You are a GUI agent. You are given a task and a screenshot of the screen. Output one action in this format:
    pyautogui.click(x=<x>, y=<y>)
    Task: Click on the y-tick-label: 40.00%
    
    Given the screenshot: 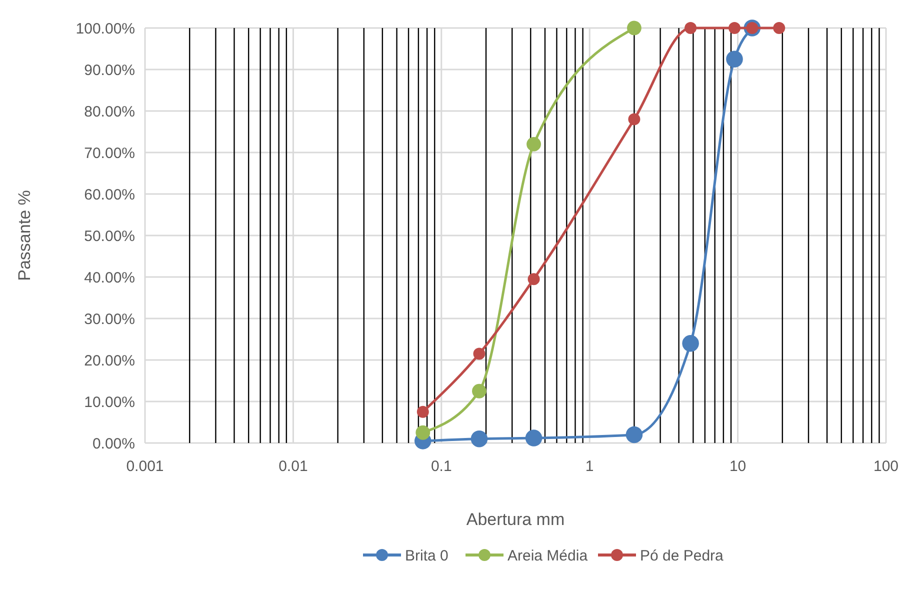 What is the action you would take?
    pyautogui.click(x=109, y=277)
    